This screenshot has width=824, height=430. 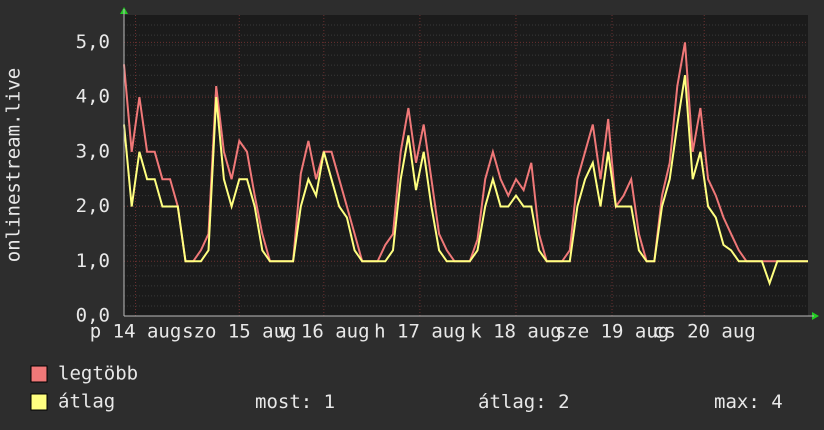 What do you see at coordinates (704, 332) in the screenshot?
I see `x-tick-label: cs 20 aug` at bounding box center [704, 332].